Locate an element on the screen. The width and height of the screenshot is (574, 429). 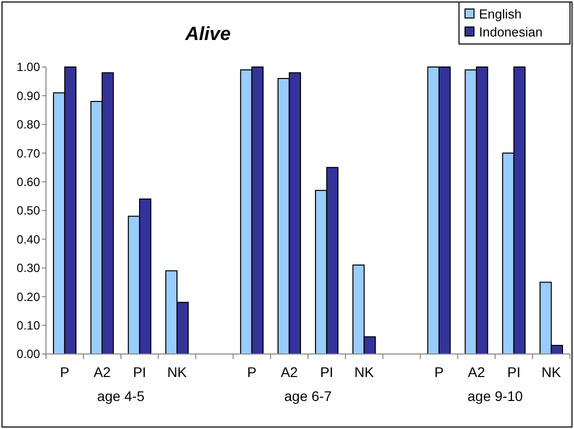
y-tick-label: 0.60 is located at coordinates (28, 182).